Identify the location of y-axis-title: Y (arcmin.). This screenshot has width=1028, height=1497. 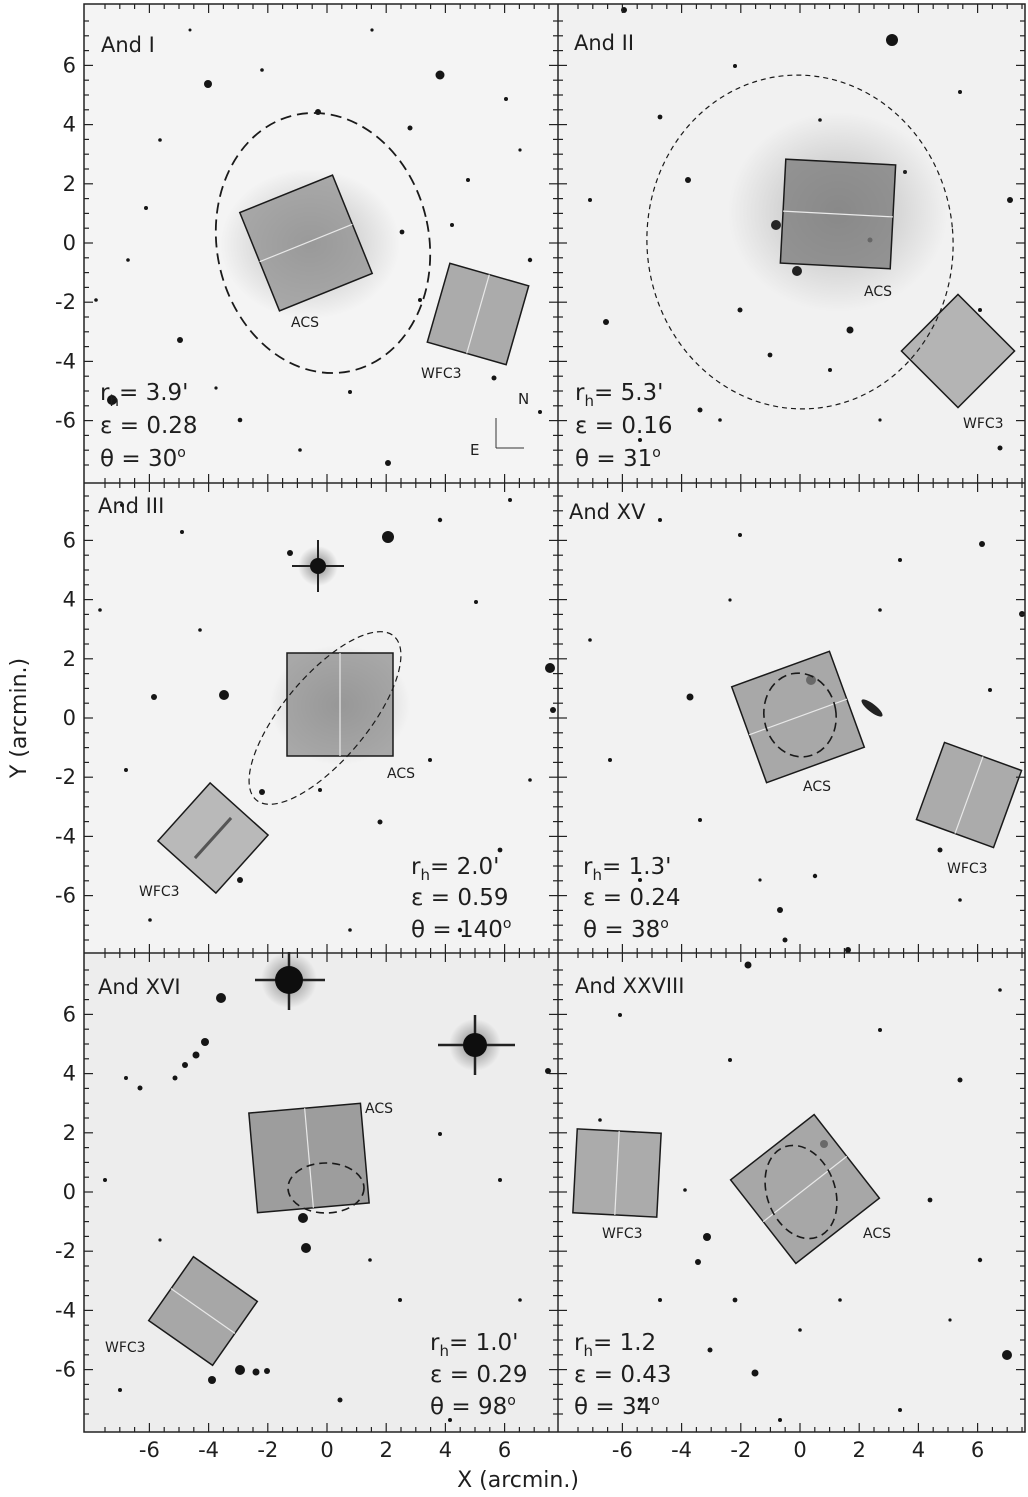
(19, 718).